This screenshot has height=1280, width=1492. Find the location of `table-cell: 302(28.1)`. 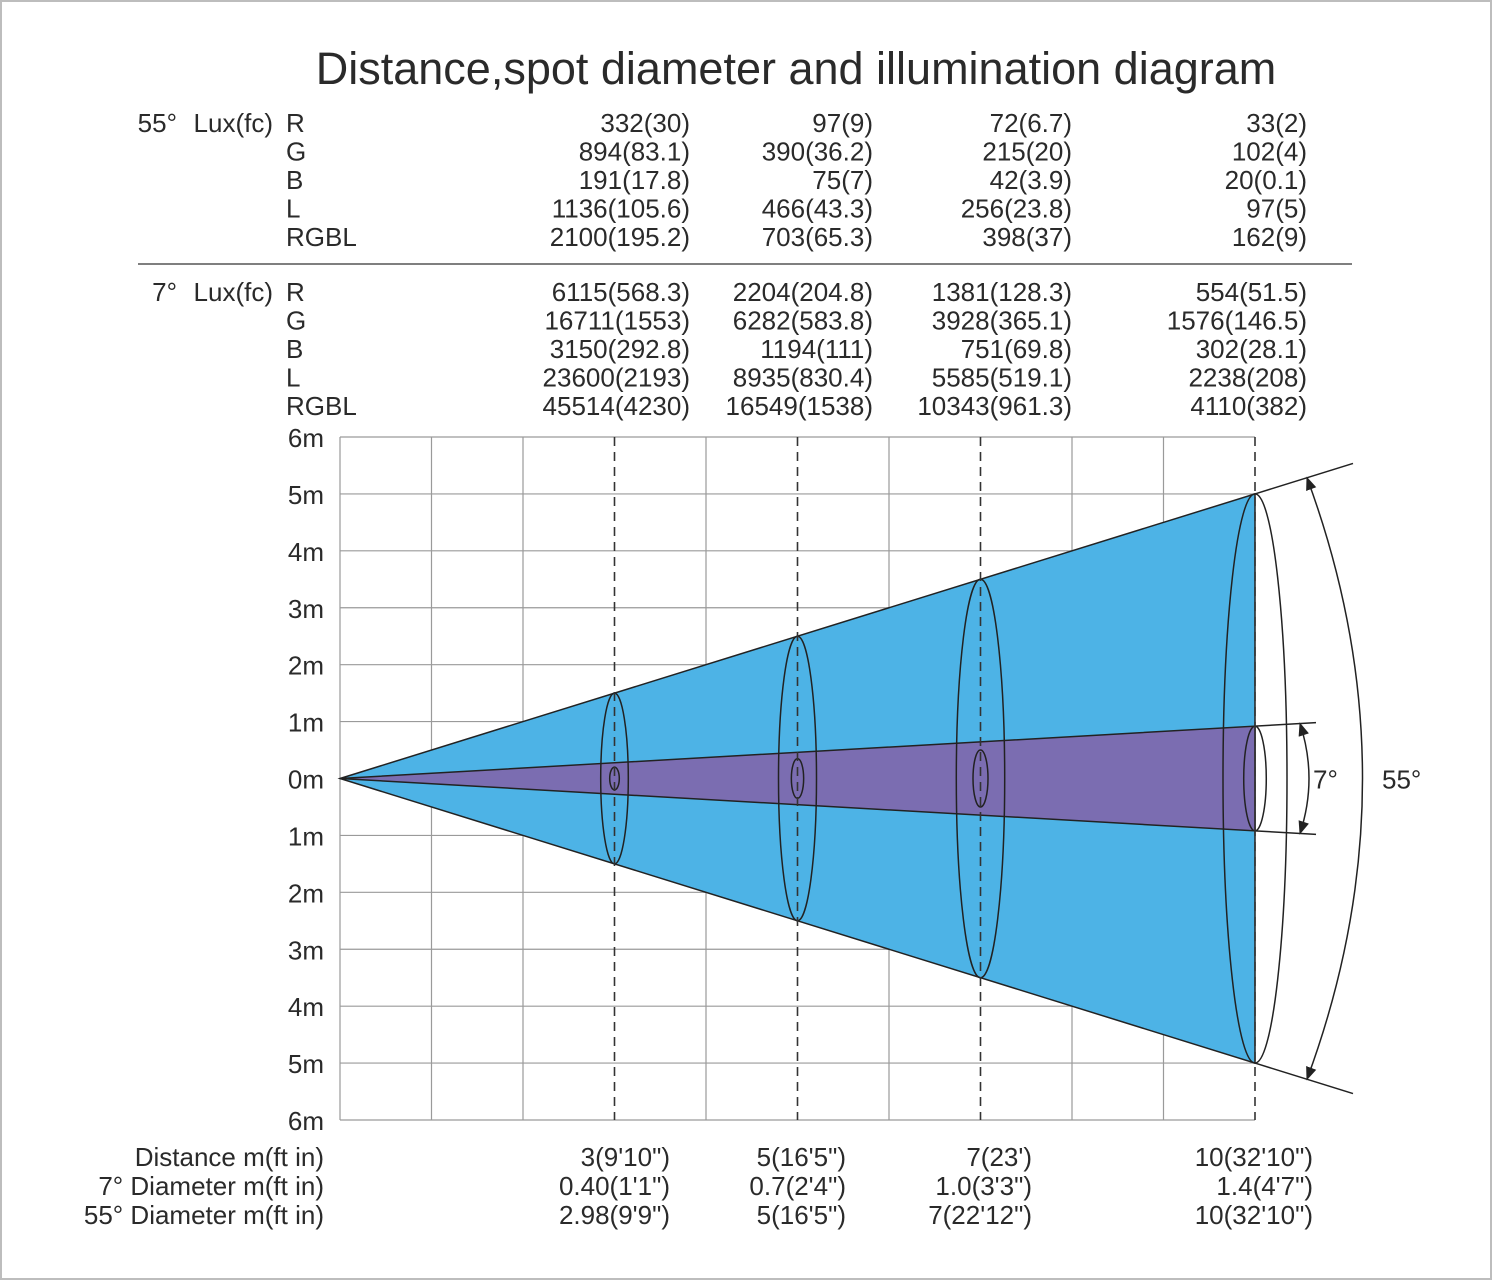

table-cell: 302(28.1) is located at coordinates (1251, 349).